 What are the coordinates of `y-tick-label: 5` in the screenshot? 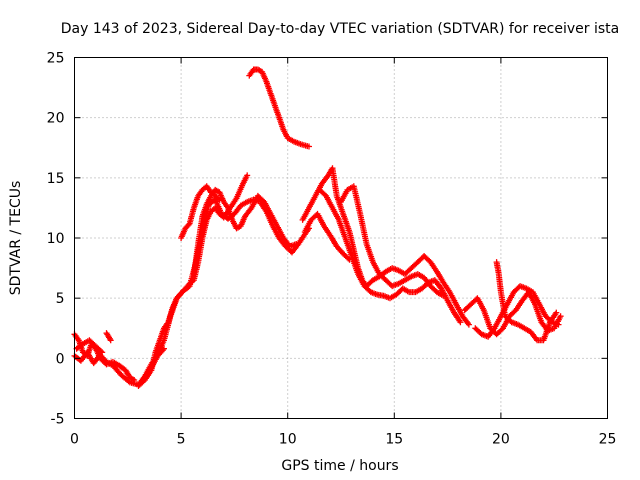 It's located at (60, 299).